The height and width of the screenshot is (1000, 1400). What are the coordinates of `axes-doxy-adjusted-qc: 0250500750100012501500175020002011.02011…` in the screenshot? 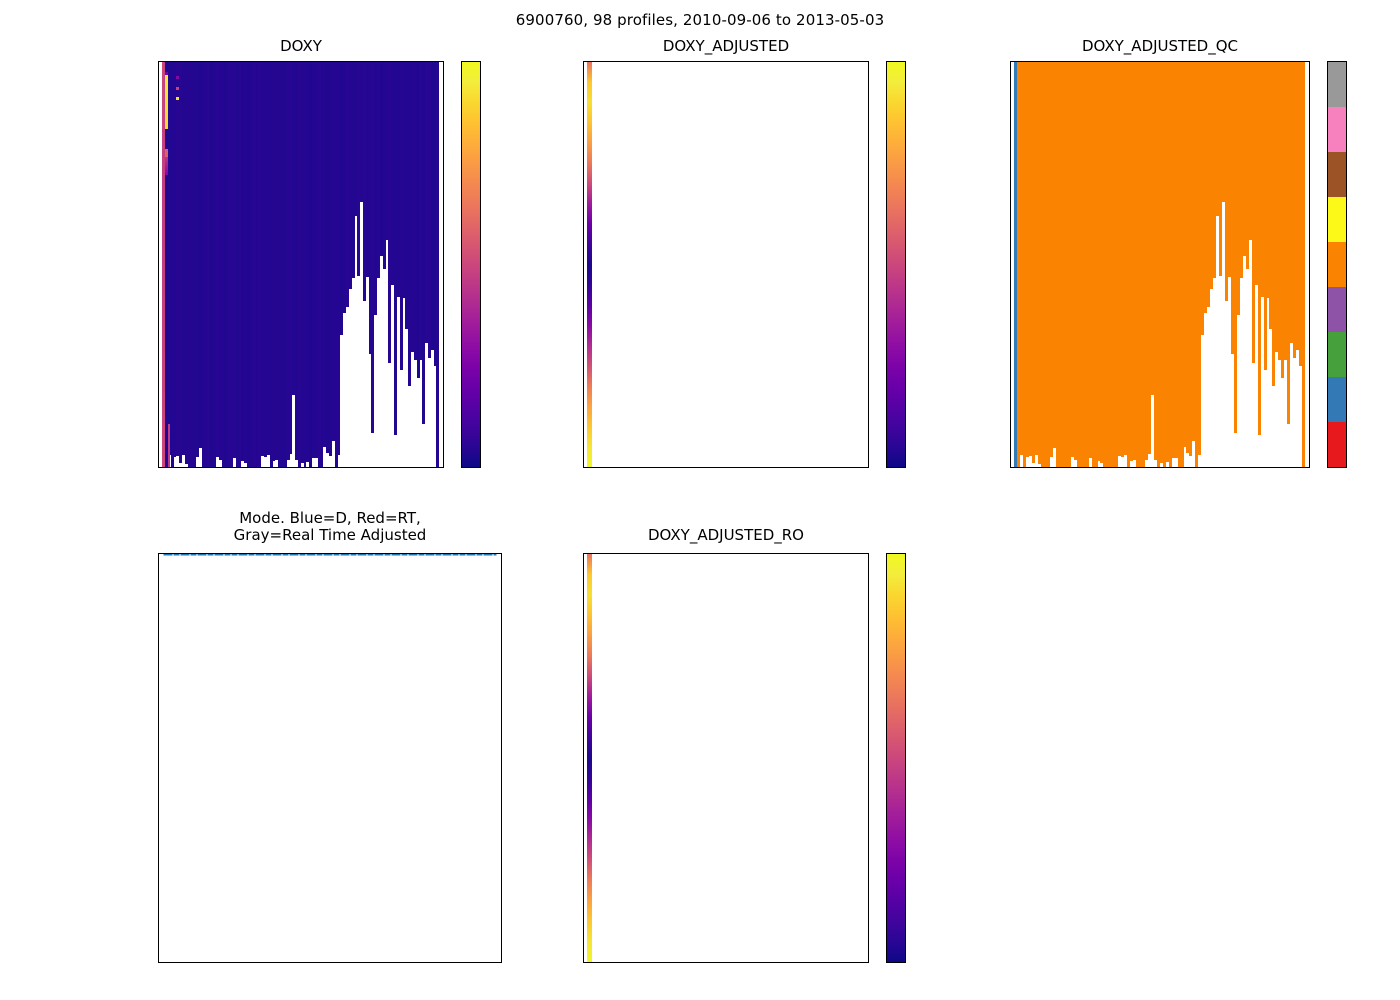 It's located at (1160, 264).